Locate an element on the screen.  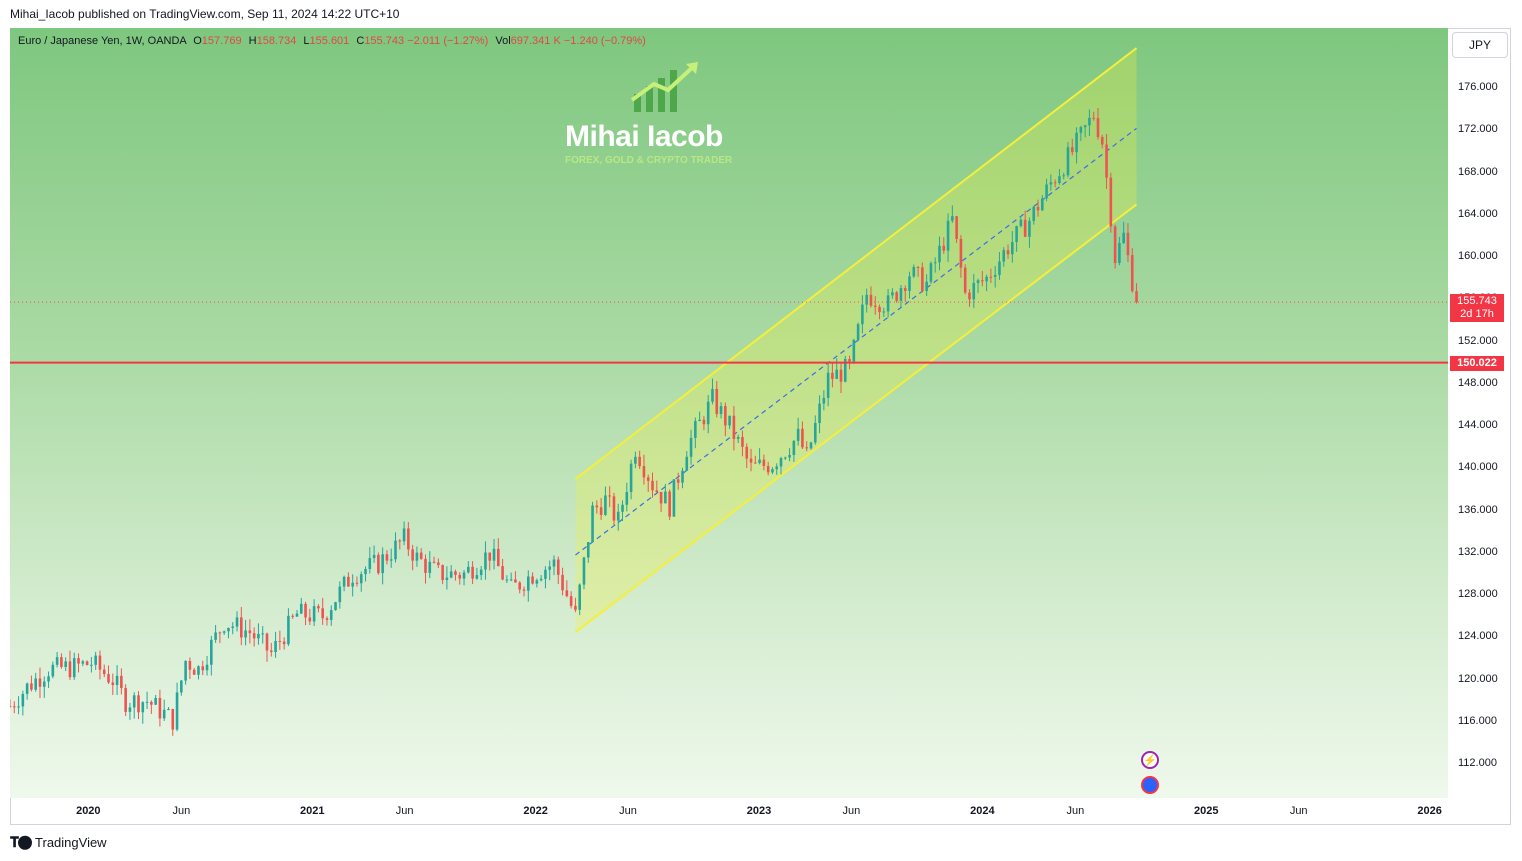
time-tick-label: Jun is located at coordinates (404, 811).